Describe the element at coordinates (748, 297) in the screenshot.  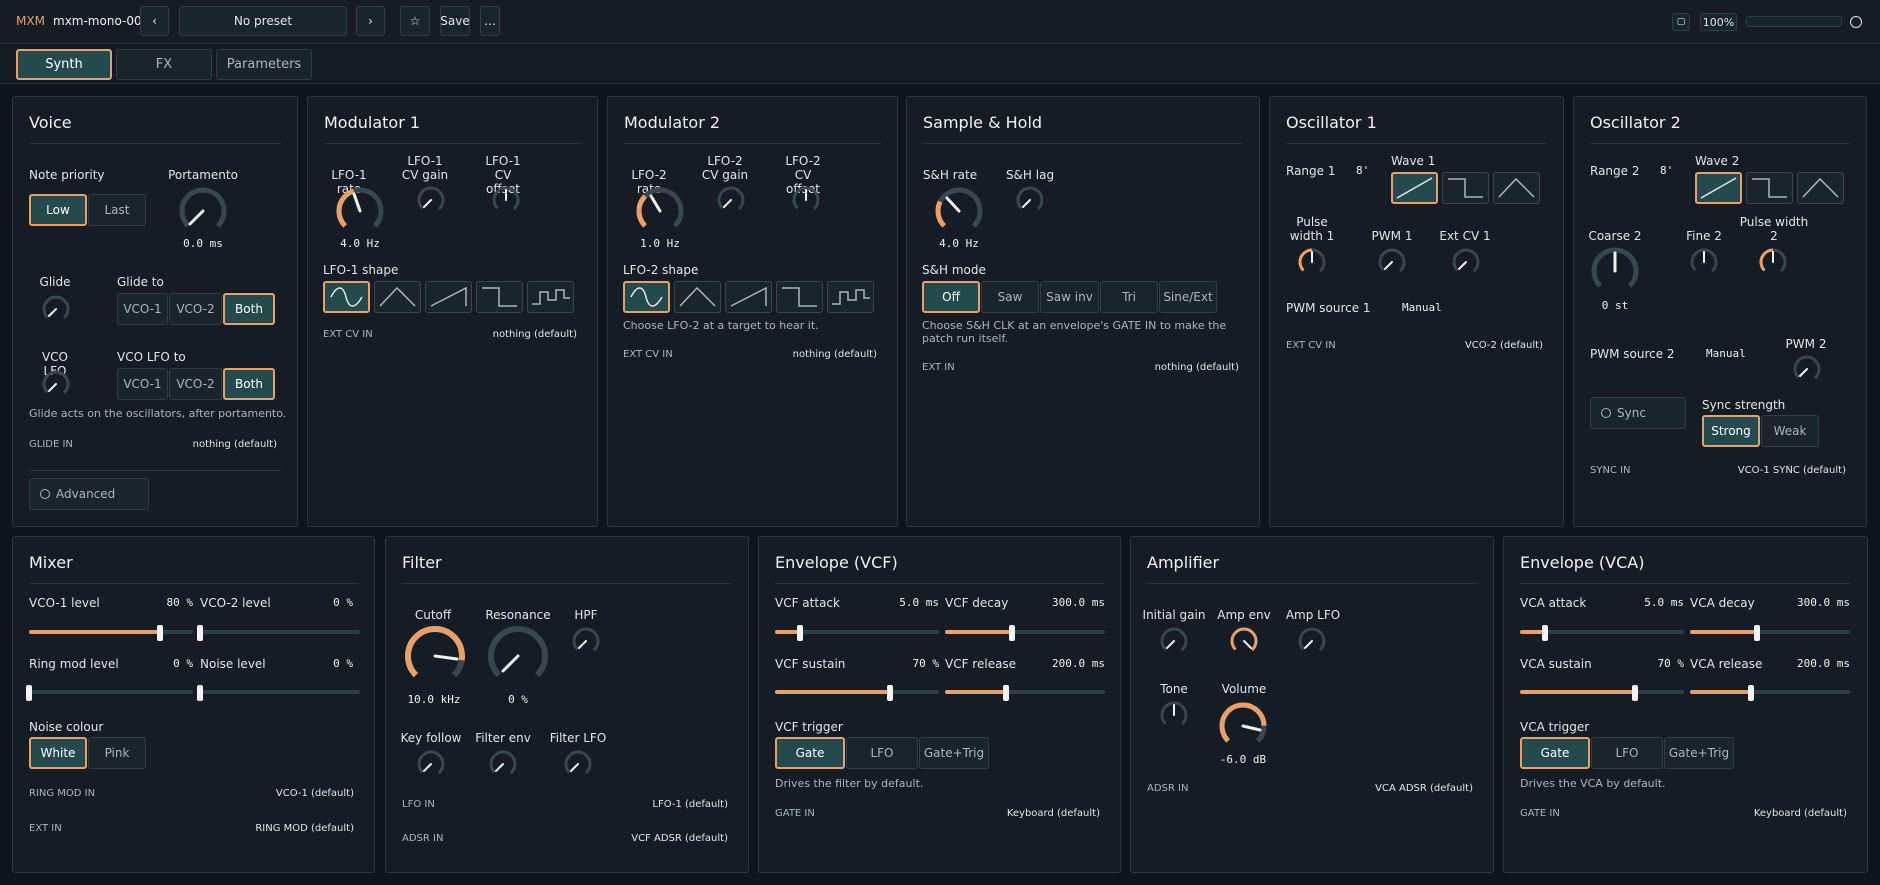
I see `lfo2-saw-button` at that location.